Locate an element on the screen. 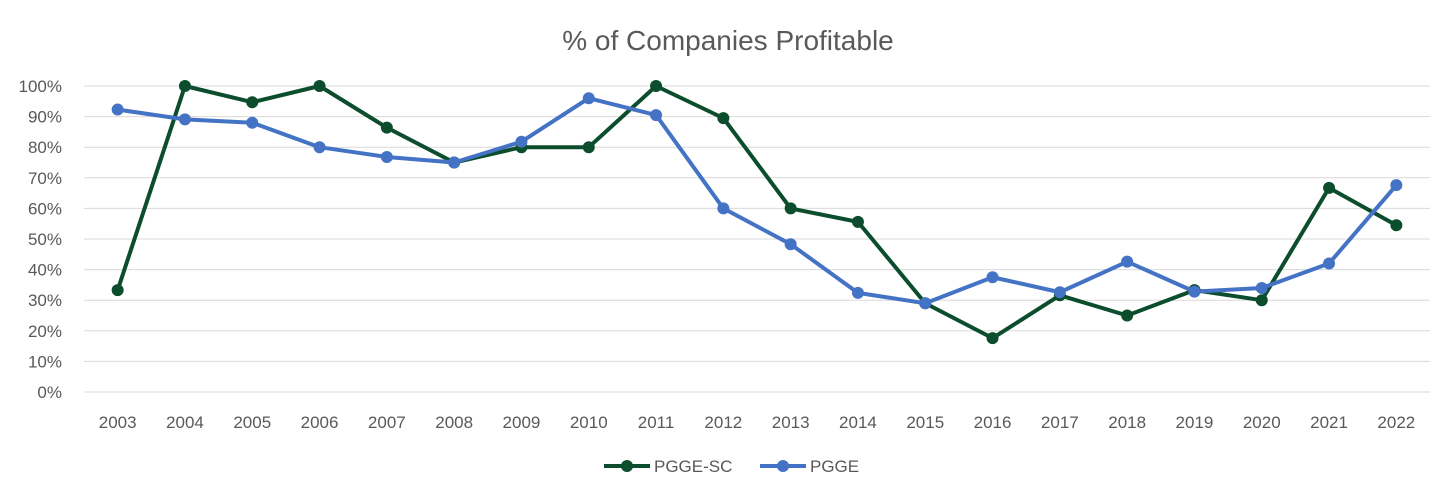  y-tick-label: 20% is located at coordinates (45, 331).